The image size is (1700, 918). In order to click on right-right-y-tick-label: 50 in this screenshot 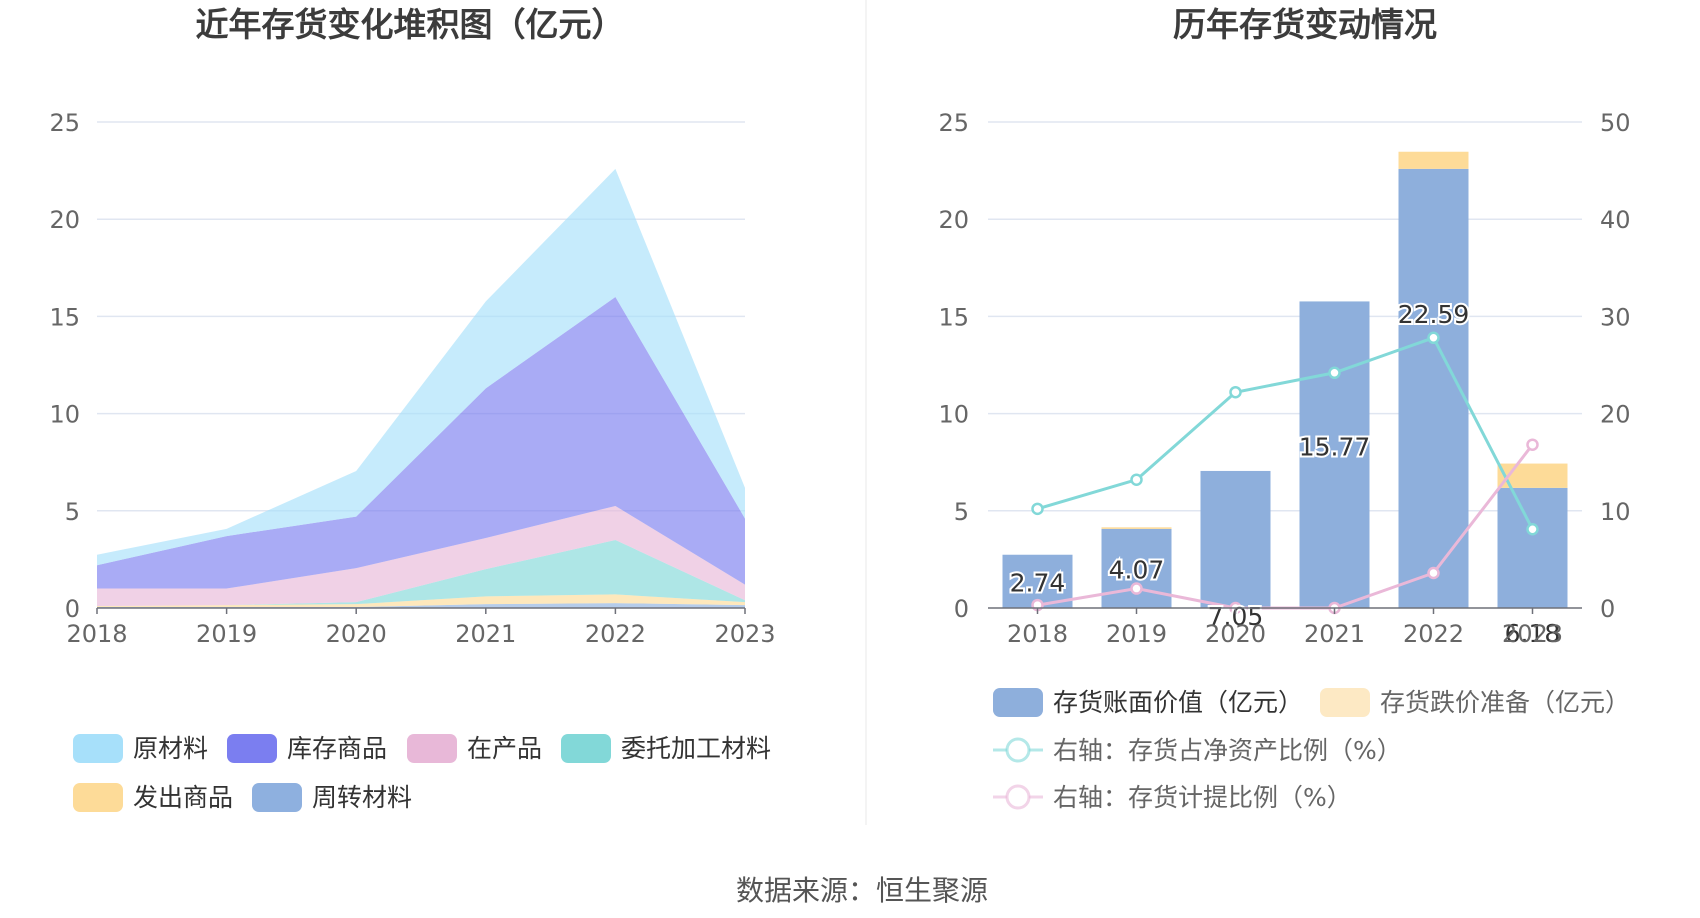, I will do `click(1615, 123)`.